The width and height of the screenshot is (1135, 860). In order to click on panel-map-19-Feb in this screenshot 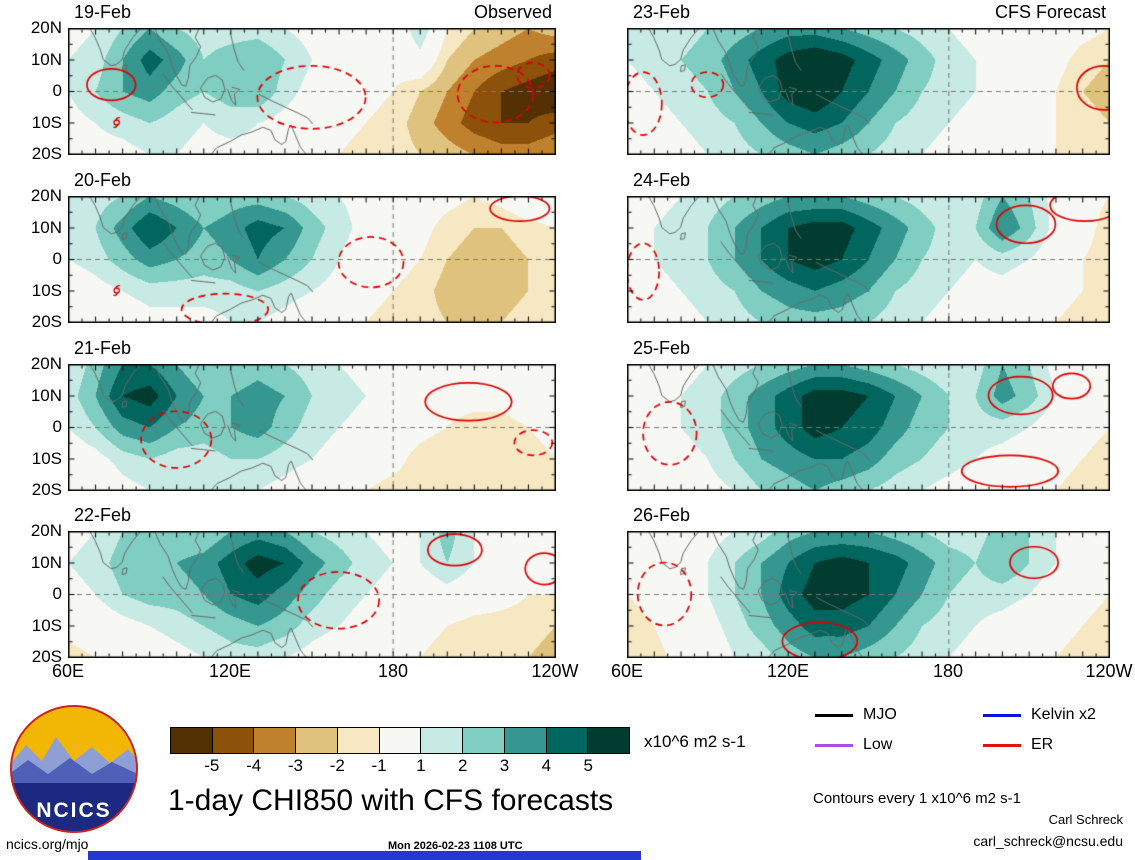, I will do `click(312, 91)`.